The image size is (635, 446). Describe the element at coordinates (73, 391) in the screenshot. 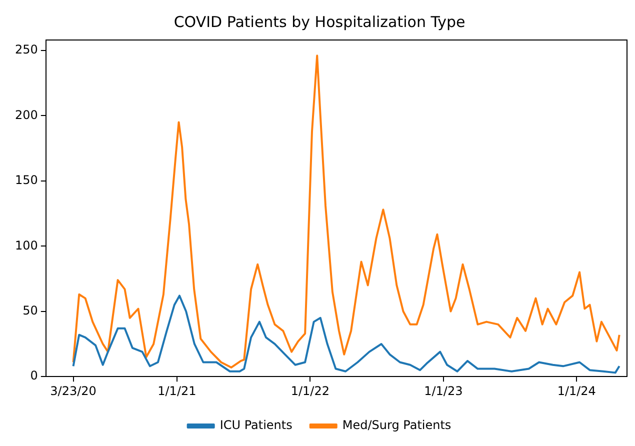

I see `x-tick-label: 3/23/20` at that location.